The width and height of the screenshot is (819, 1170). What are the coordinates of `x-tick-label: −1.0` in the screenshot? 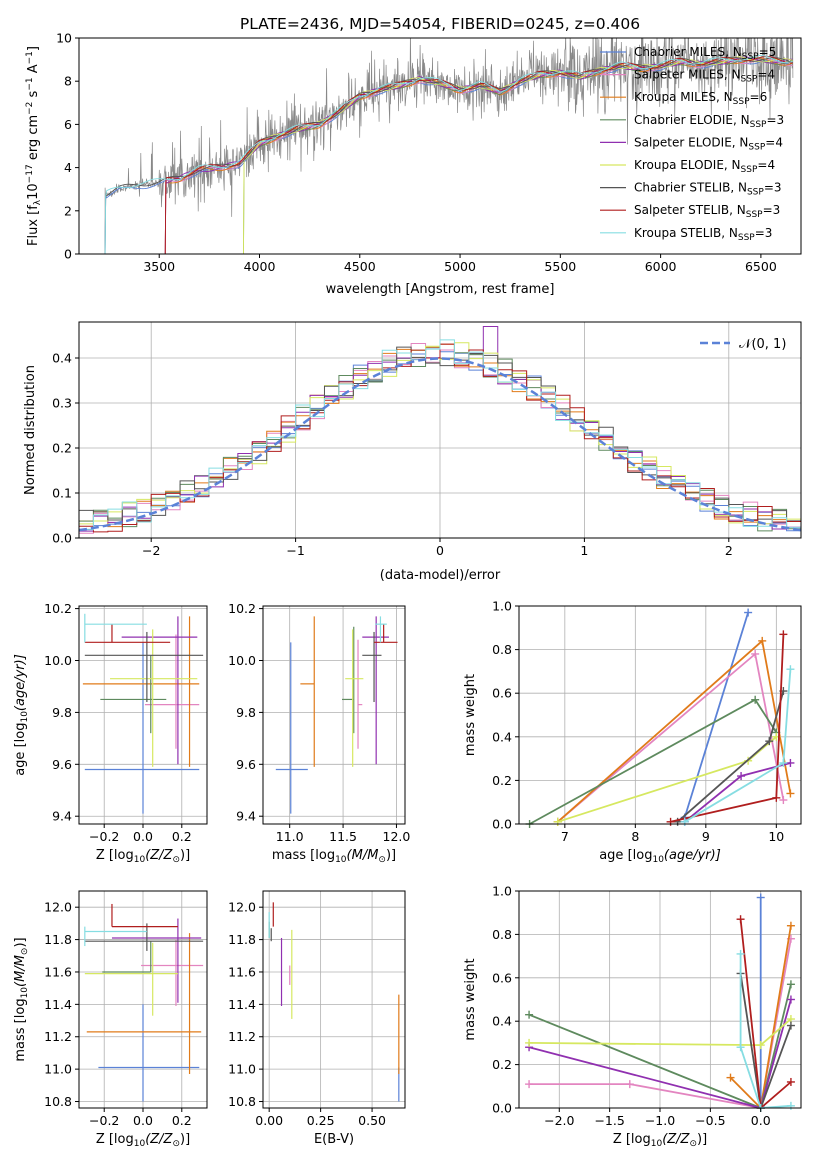 It's located at (660, 1120).